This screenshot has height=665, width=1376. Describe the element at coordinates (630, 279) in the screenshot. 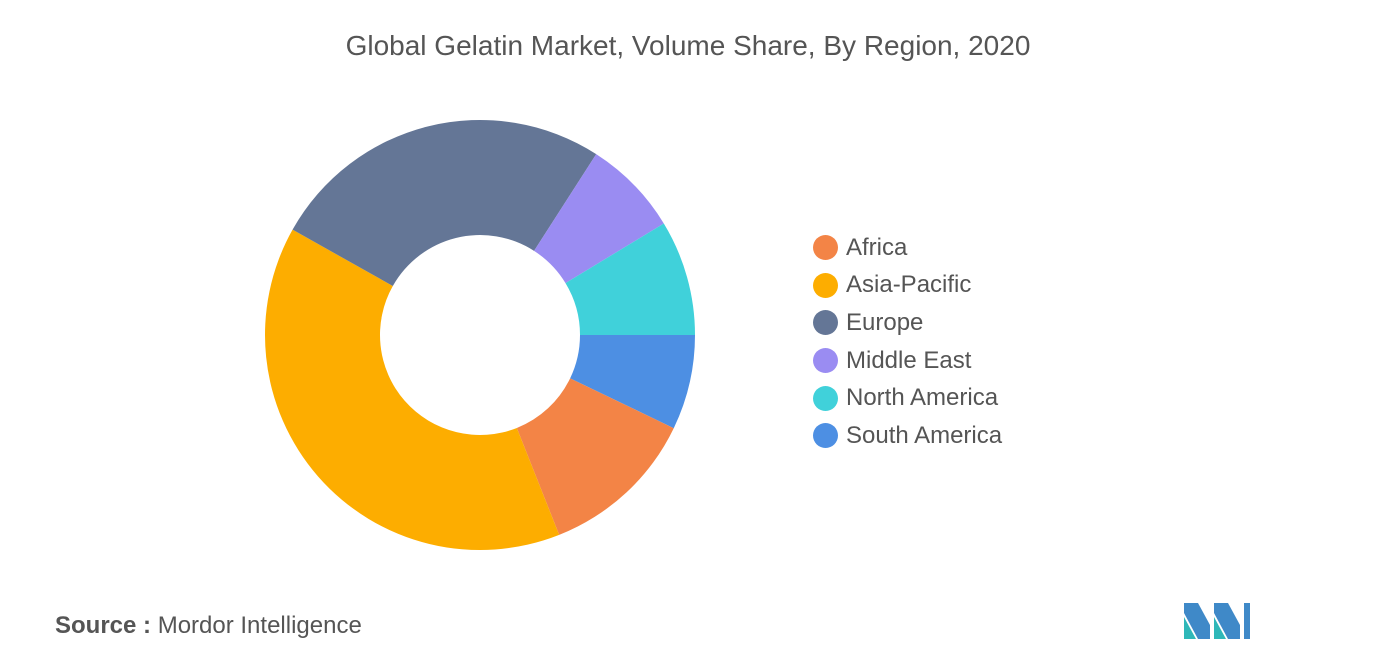

I see `slice-north-america` at that location.